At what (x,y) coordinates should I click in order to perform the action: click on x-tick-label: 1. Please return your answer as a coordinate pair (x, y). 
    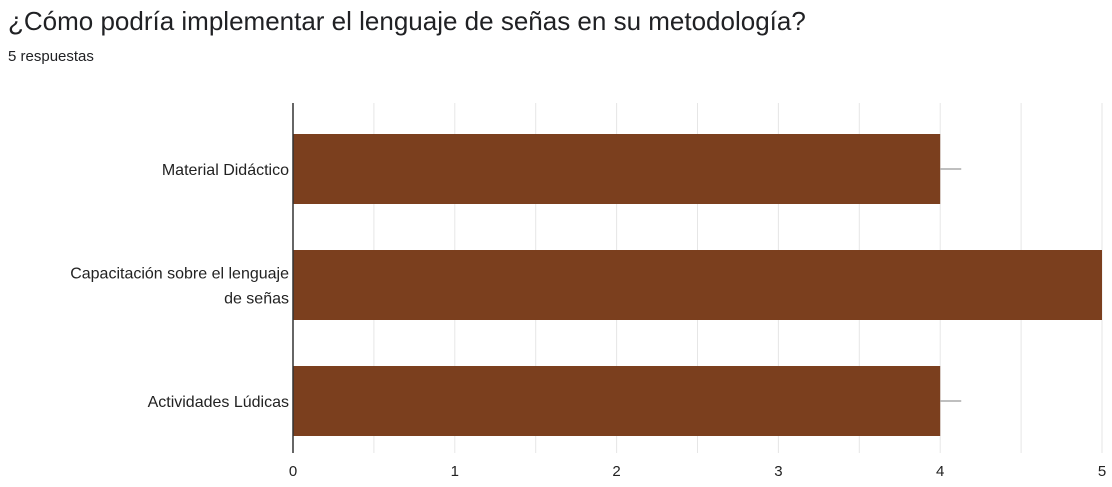
    Looking at the image, I should click on (455, 471).